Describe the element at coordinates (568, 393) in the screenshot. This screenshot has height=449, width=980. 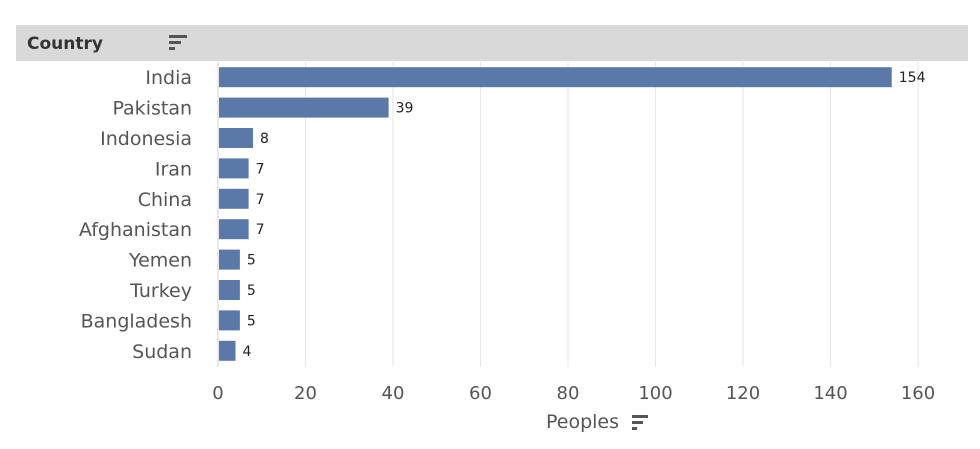
I see `x-tick-label: 80` at that location.